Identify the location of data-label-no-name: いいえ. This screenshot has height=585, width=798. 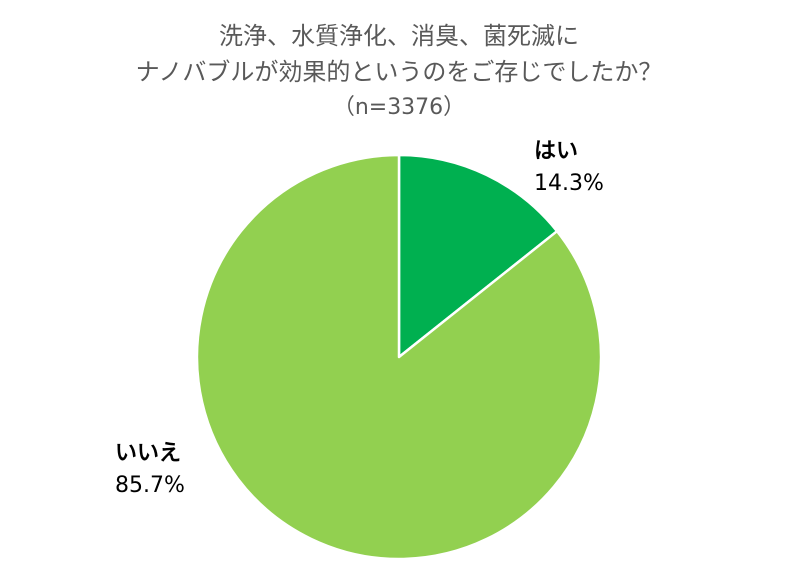
(148, 453).